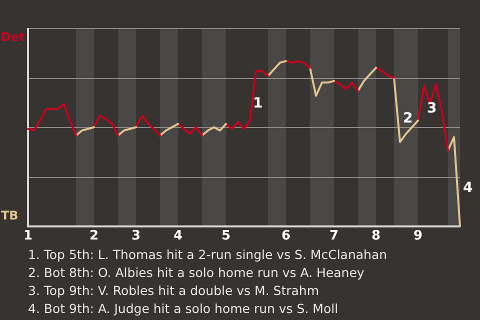 Image resolution: width=480 pixels, height=320 pixels. What do you see at coordinates (432, 108) in the screenshot?
I see `annotation: 3` at bounding box center [432, 108].